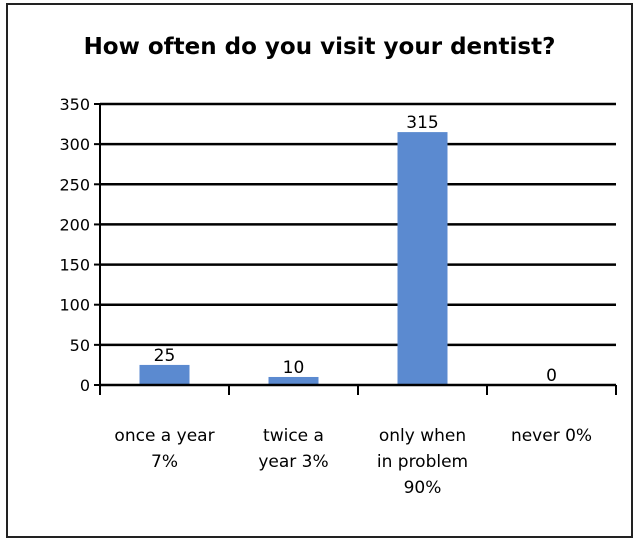 The image size is (640, 541). I want to click on category-label-2: only when in problem 90%, so click(422, 462).